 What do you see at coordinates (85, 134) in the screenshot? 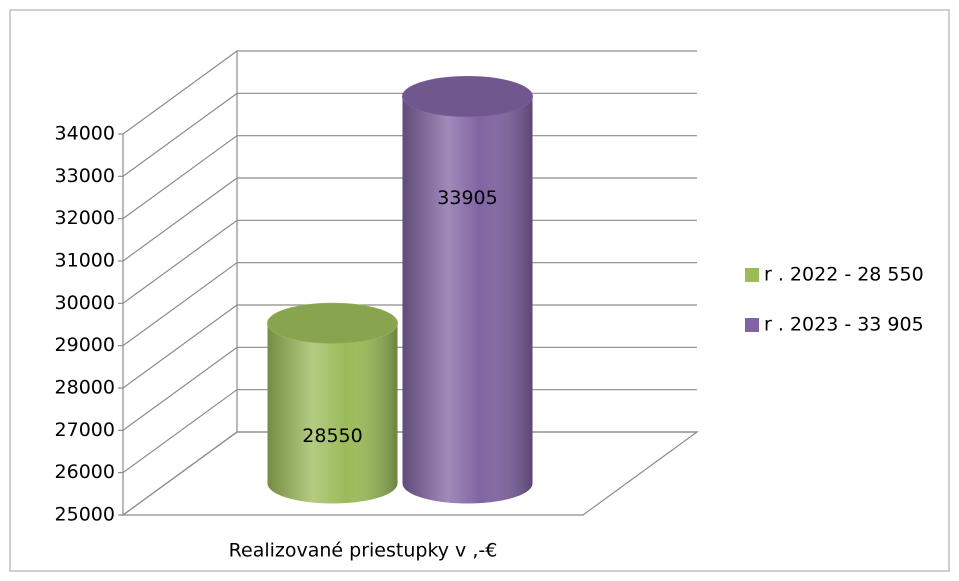
I see `y-tick-label: 34000` at bounding box center [85, 134].